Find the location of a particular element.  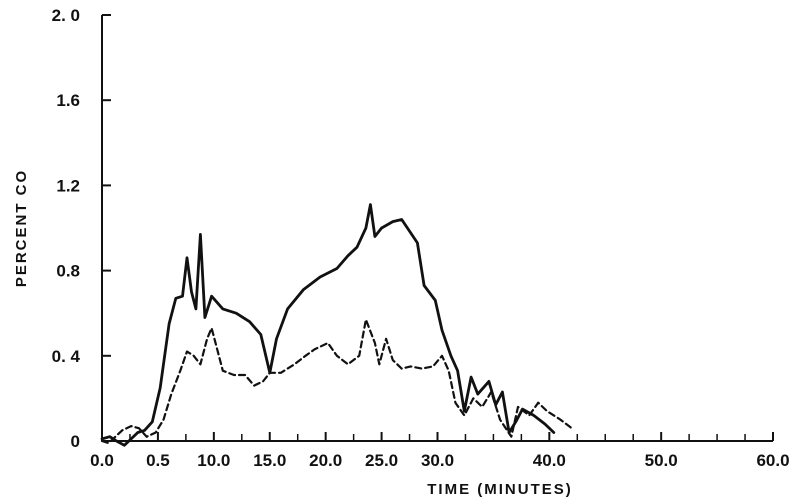

y-tick-label: 0. 4 is located at coordinates (66, 356).